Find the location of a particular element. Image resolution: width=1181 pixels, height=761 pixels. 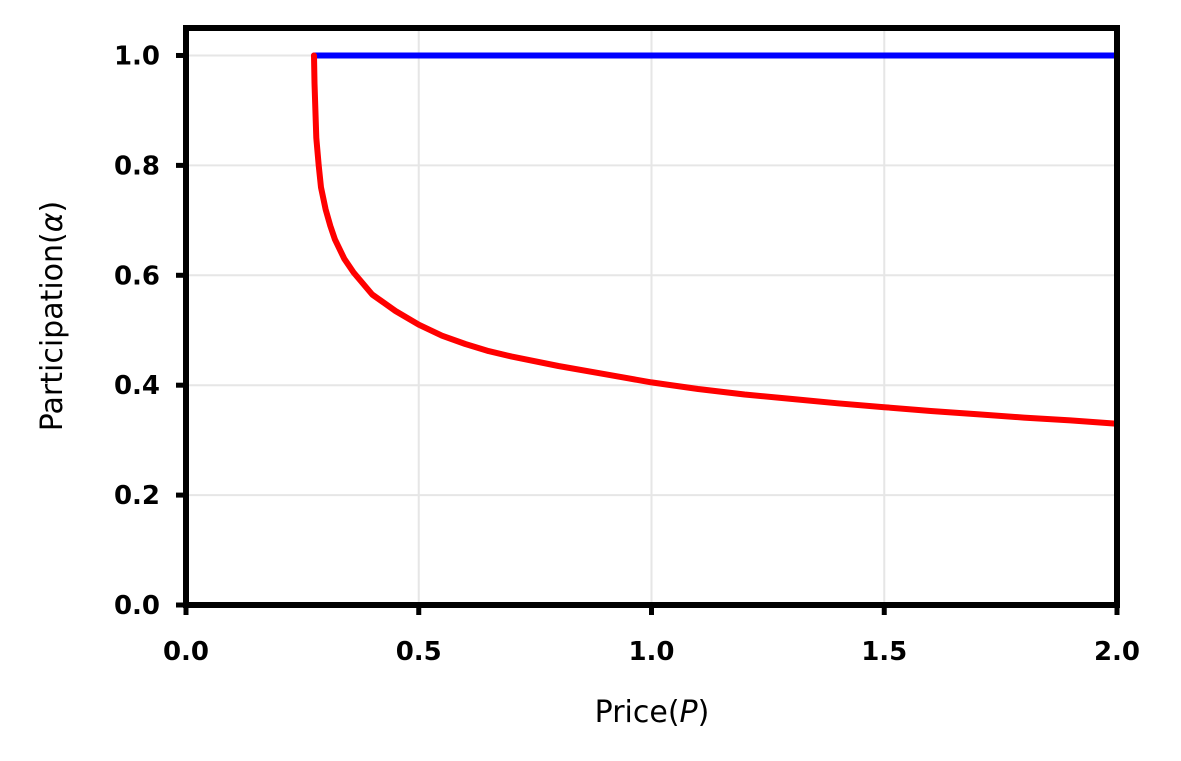

x-axis-label: Price(P) is located at coordinates (652, 712).